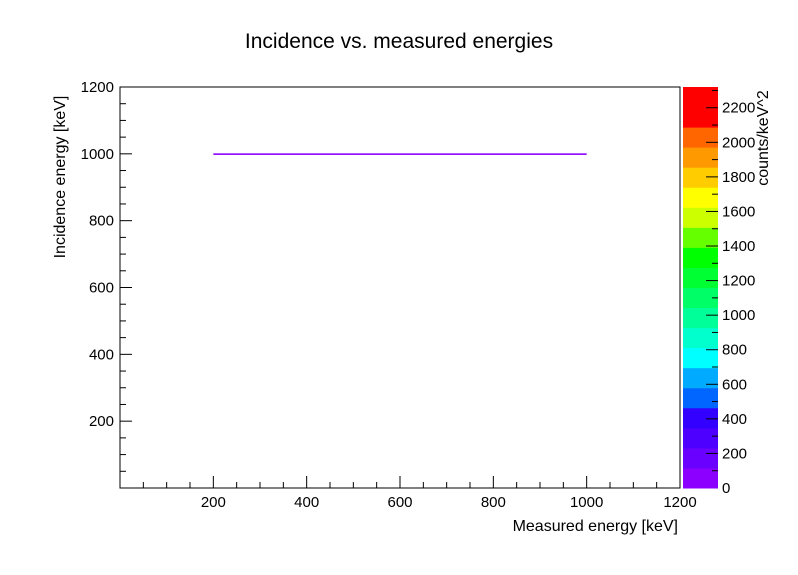 This screenshot has height=575, width=798. What do you see at coordinates (97, 87) in the screenshot?
I see `y-tick-label: 1200` at bounding box center [97, 87].